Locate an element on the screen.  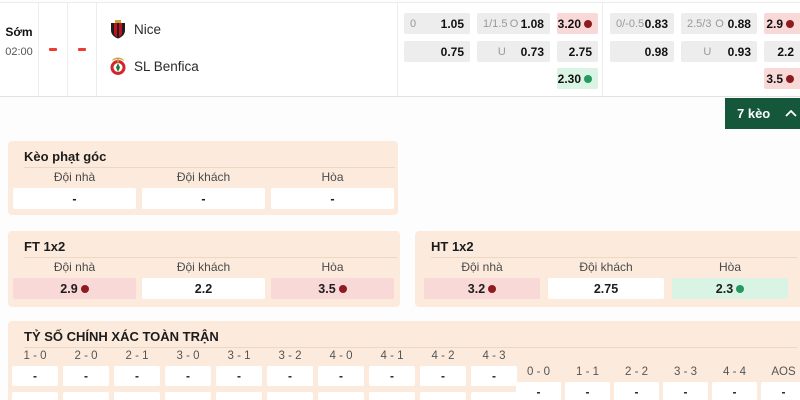
match-time-column: Sớm 02:00 is located at coordinates (19, 49).